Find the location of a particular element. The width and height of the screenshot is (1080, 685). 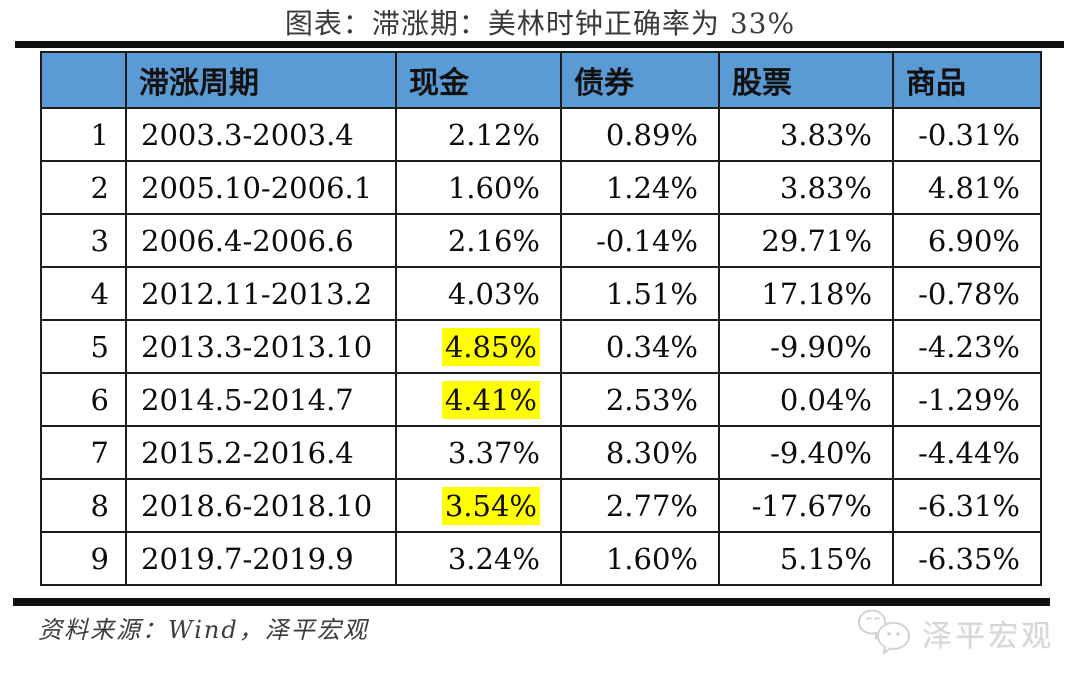

commodity-cell: -1.29% is located at coordinates (967, 399).